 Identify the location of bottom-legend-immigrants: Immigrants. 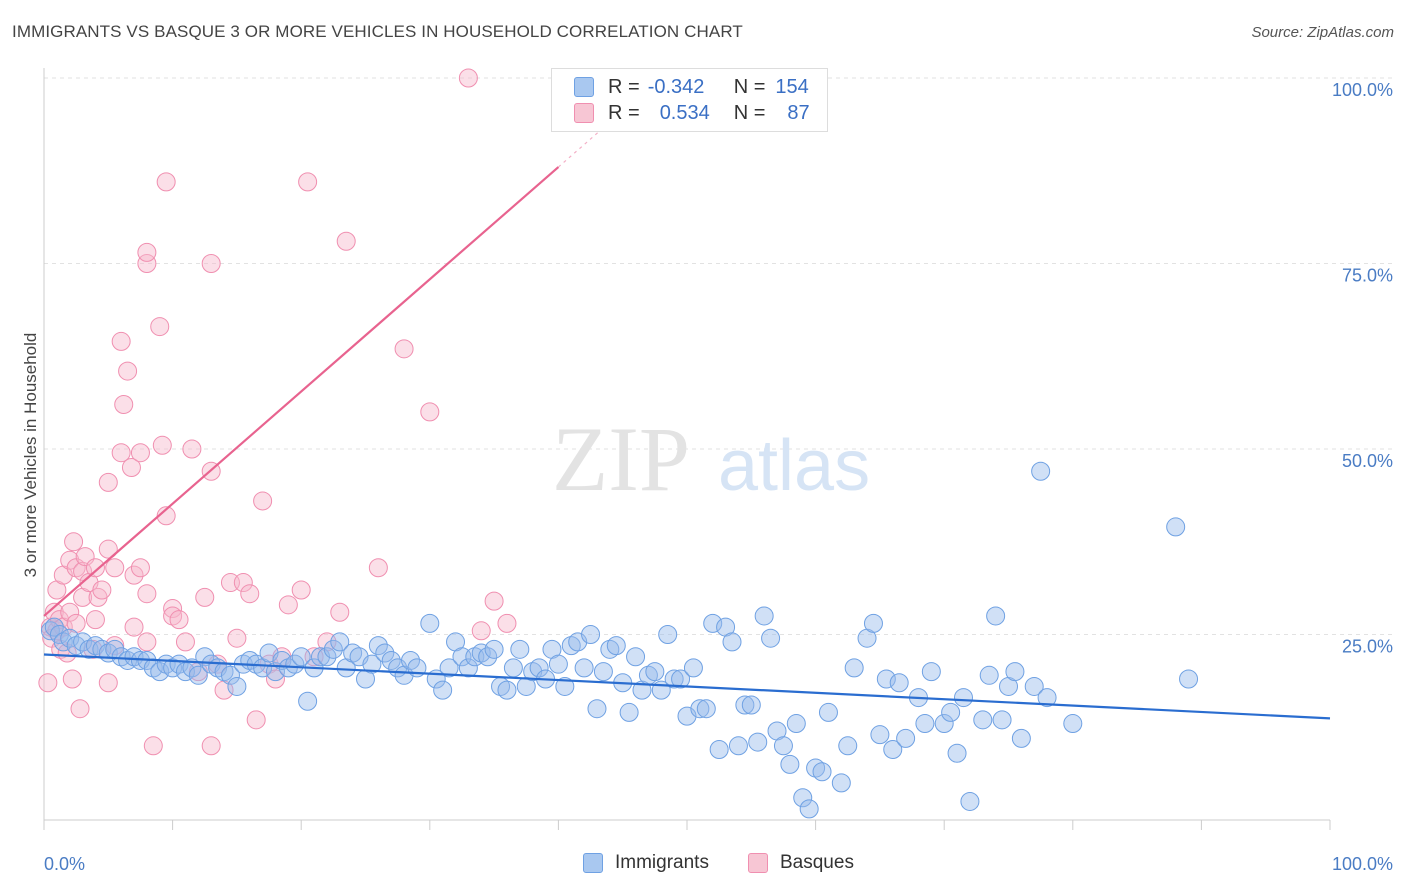
(646, 863).